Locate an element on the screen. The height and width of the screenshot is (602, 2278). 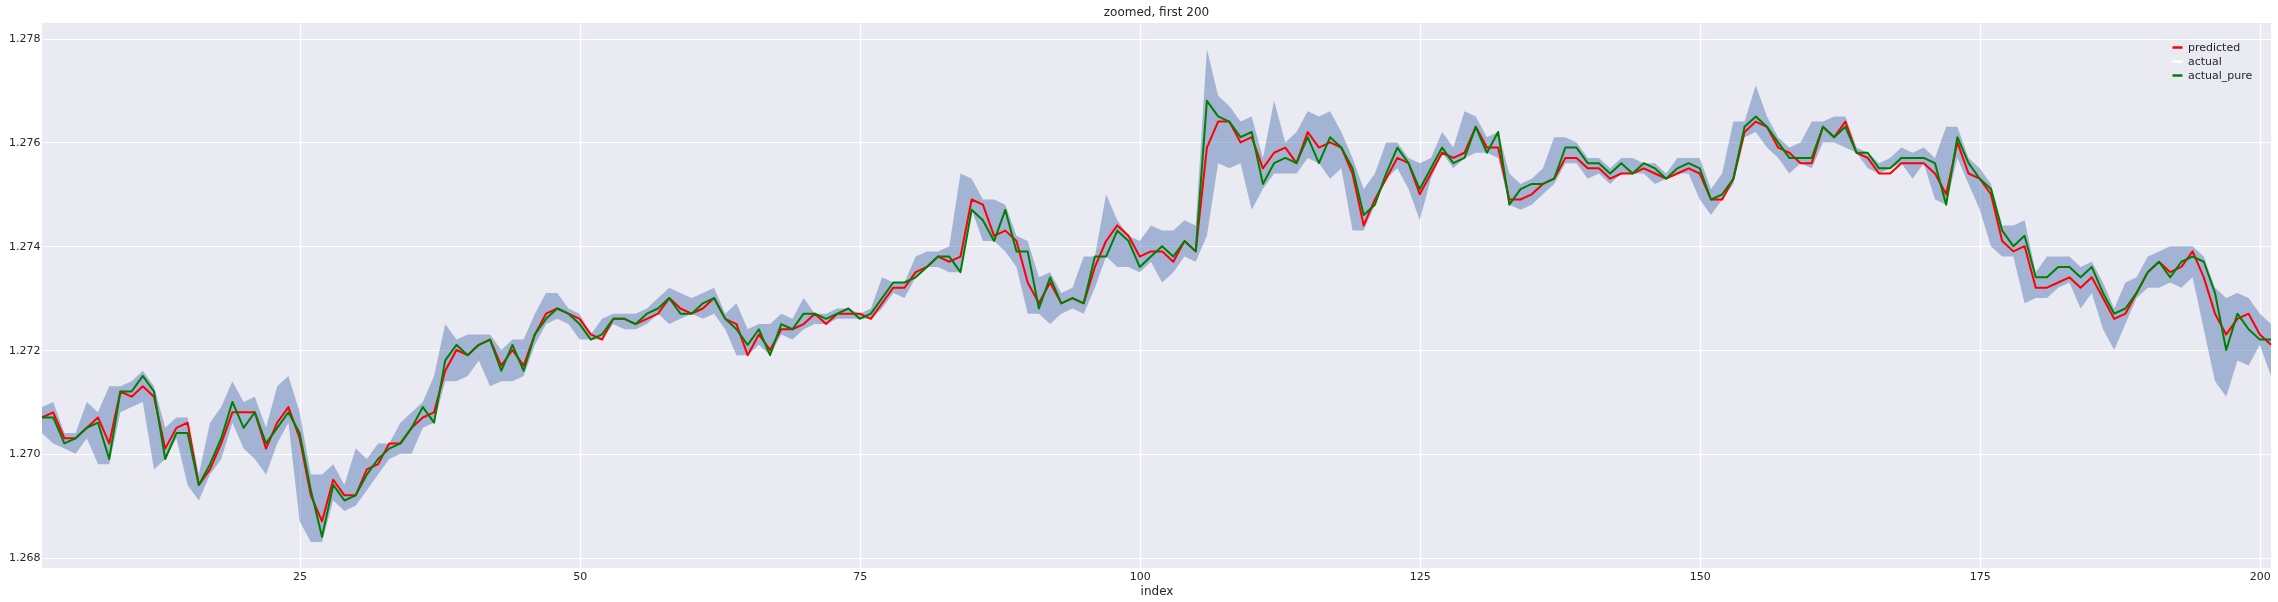
legend-label: predicted is located at coordinates (2214, 47).